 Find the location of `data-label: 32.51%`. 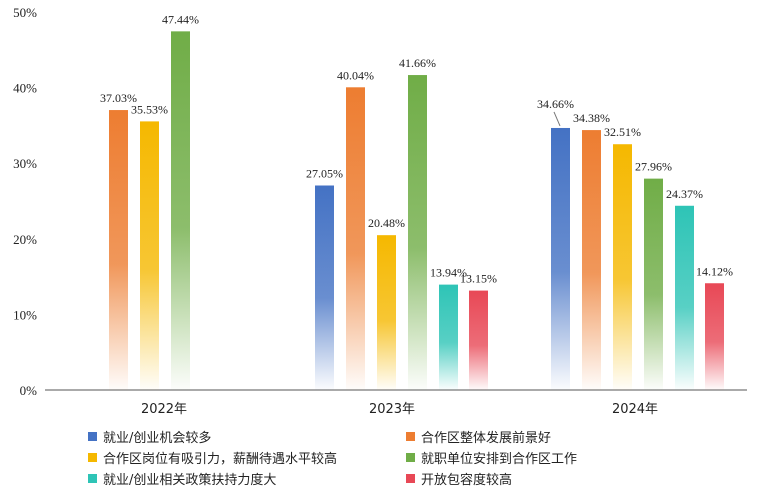

data-label: 32.51% is located at coordinates (622, 132).